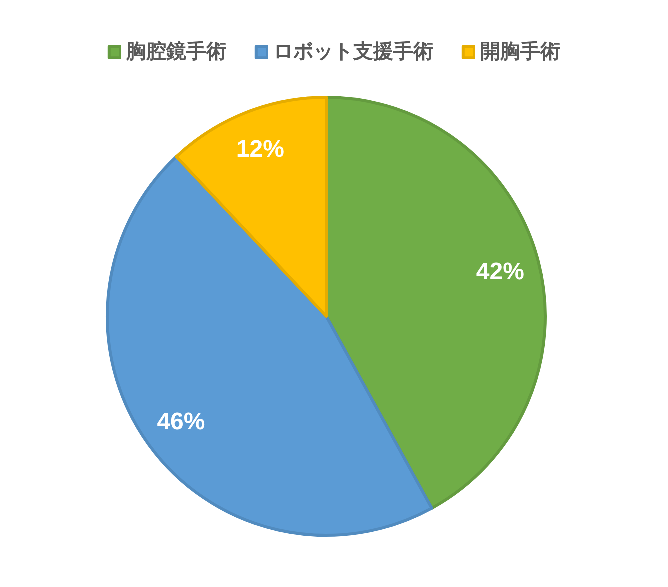  What do you see at coordinates (176, 51) in the screenshot?
I see `legend-label: 胸腔鏡手術` at bounding box center [176, 51].